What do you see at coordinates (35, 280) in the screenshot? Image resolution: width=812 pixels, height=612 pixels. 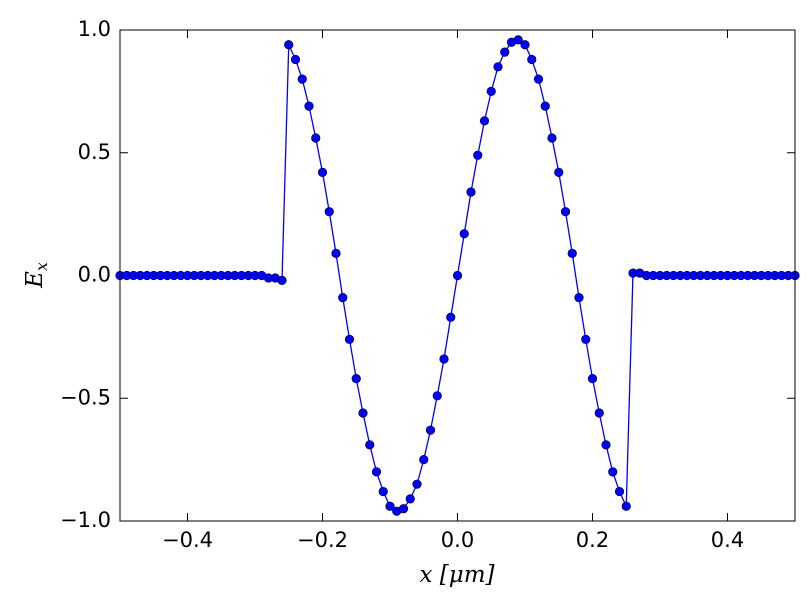 I see `y-label-base: E` at bounding box center [35, 280].